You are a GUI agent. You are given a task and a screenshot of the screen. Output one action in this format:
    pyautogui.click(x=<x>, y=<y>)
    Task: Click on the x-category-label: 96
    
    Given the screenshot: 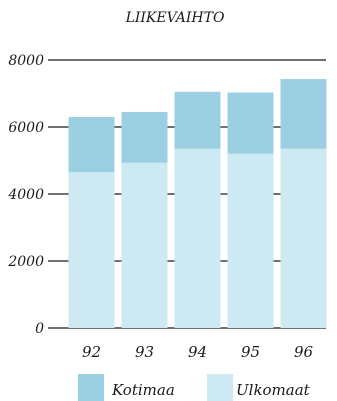 What is the action you would take?
    pyautogui.click(x=304, y=352)
    